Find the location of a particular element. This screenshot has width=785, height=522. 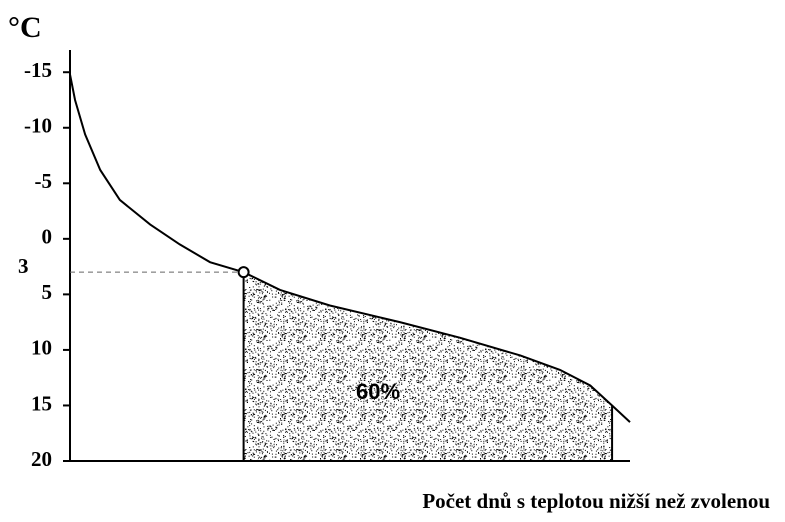

y-tick-label: -10 is located at coordinates (38, 126).